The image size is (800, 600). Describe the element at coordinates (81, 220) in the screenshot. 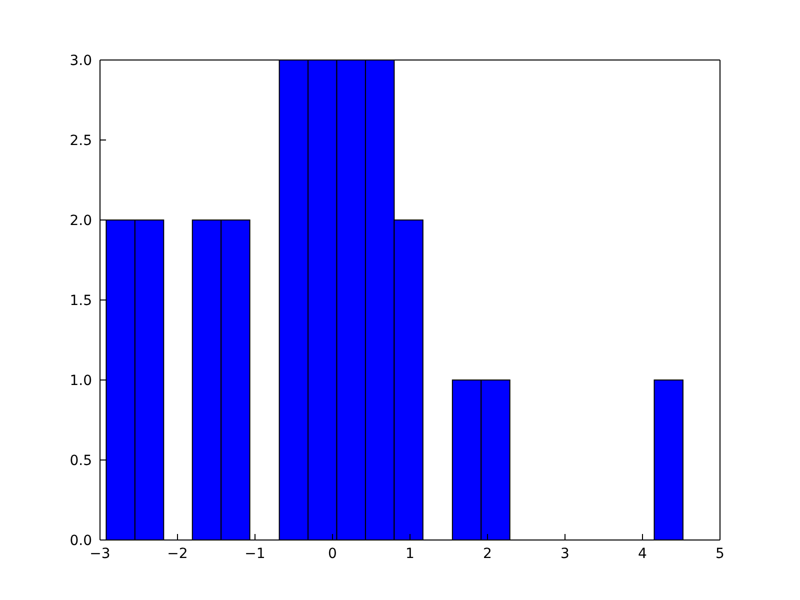

I see `y-tick-label: 2.0` at that location.